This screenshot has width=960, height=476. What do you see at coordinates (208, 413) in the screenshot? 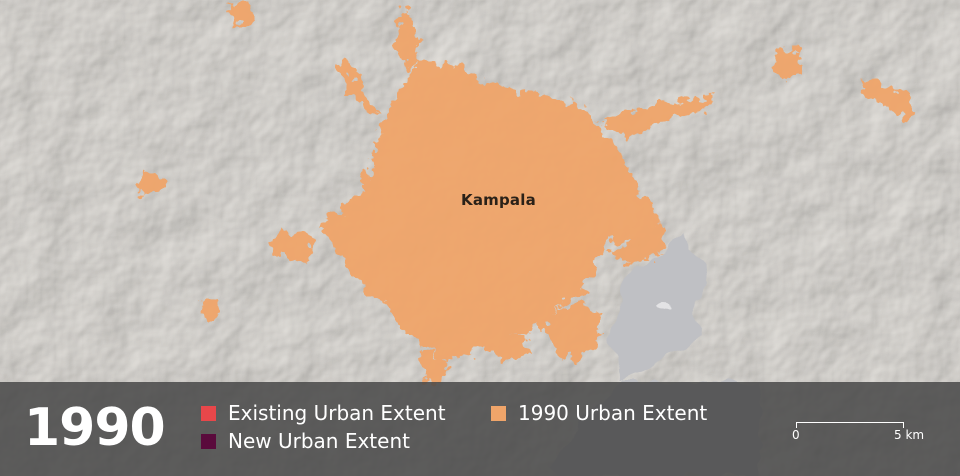
I see `legend-swatch-existing` at bounding box center [208, 413].